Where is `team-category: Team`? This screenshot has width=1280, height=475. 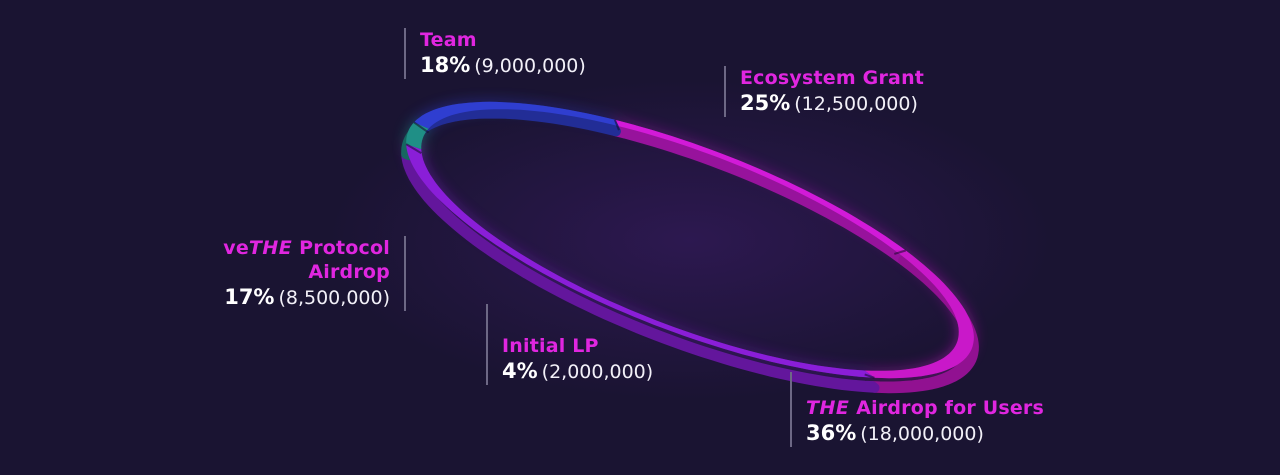 team-category: Team is located at coordinates (448, 40).